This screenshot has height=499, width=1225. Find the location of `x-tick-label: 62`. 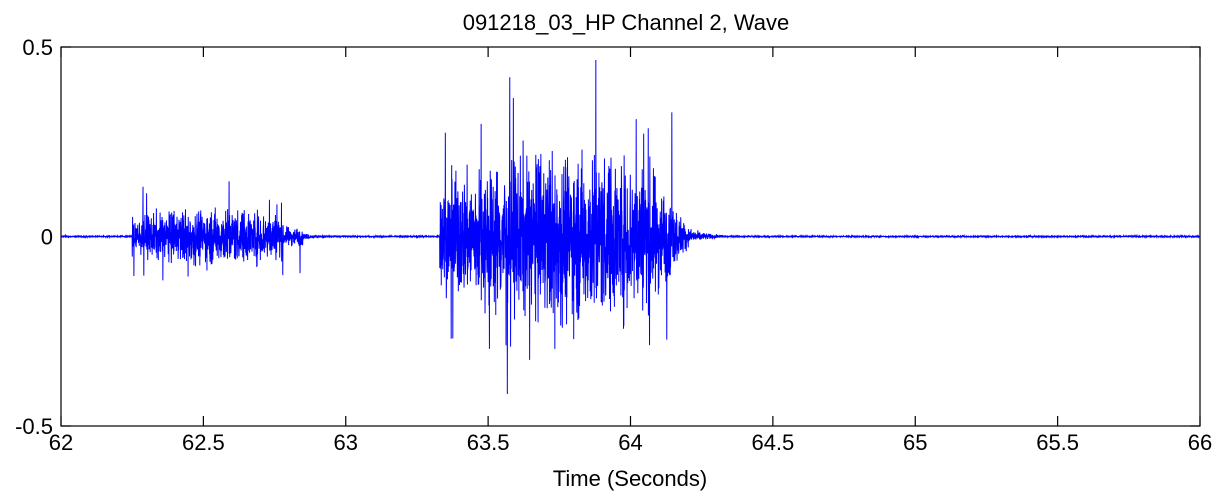

x-tick-label: 62 is located at coordinates (61, 442).